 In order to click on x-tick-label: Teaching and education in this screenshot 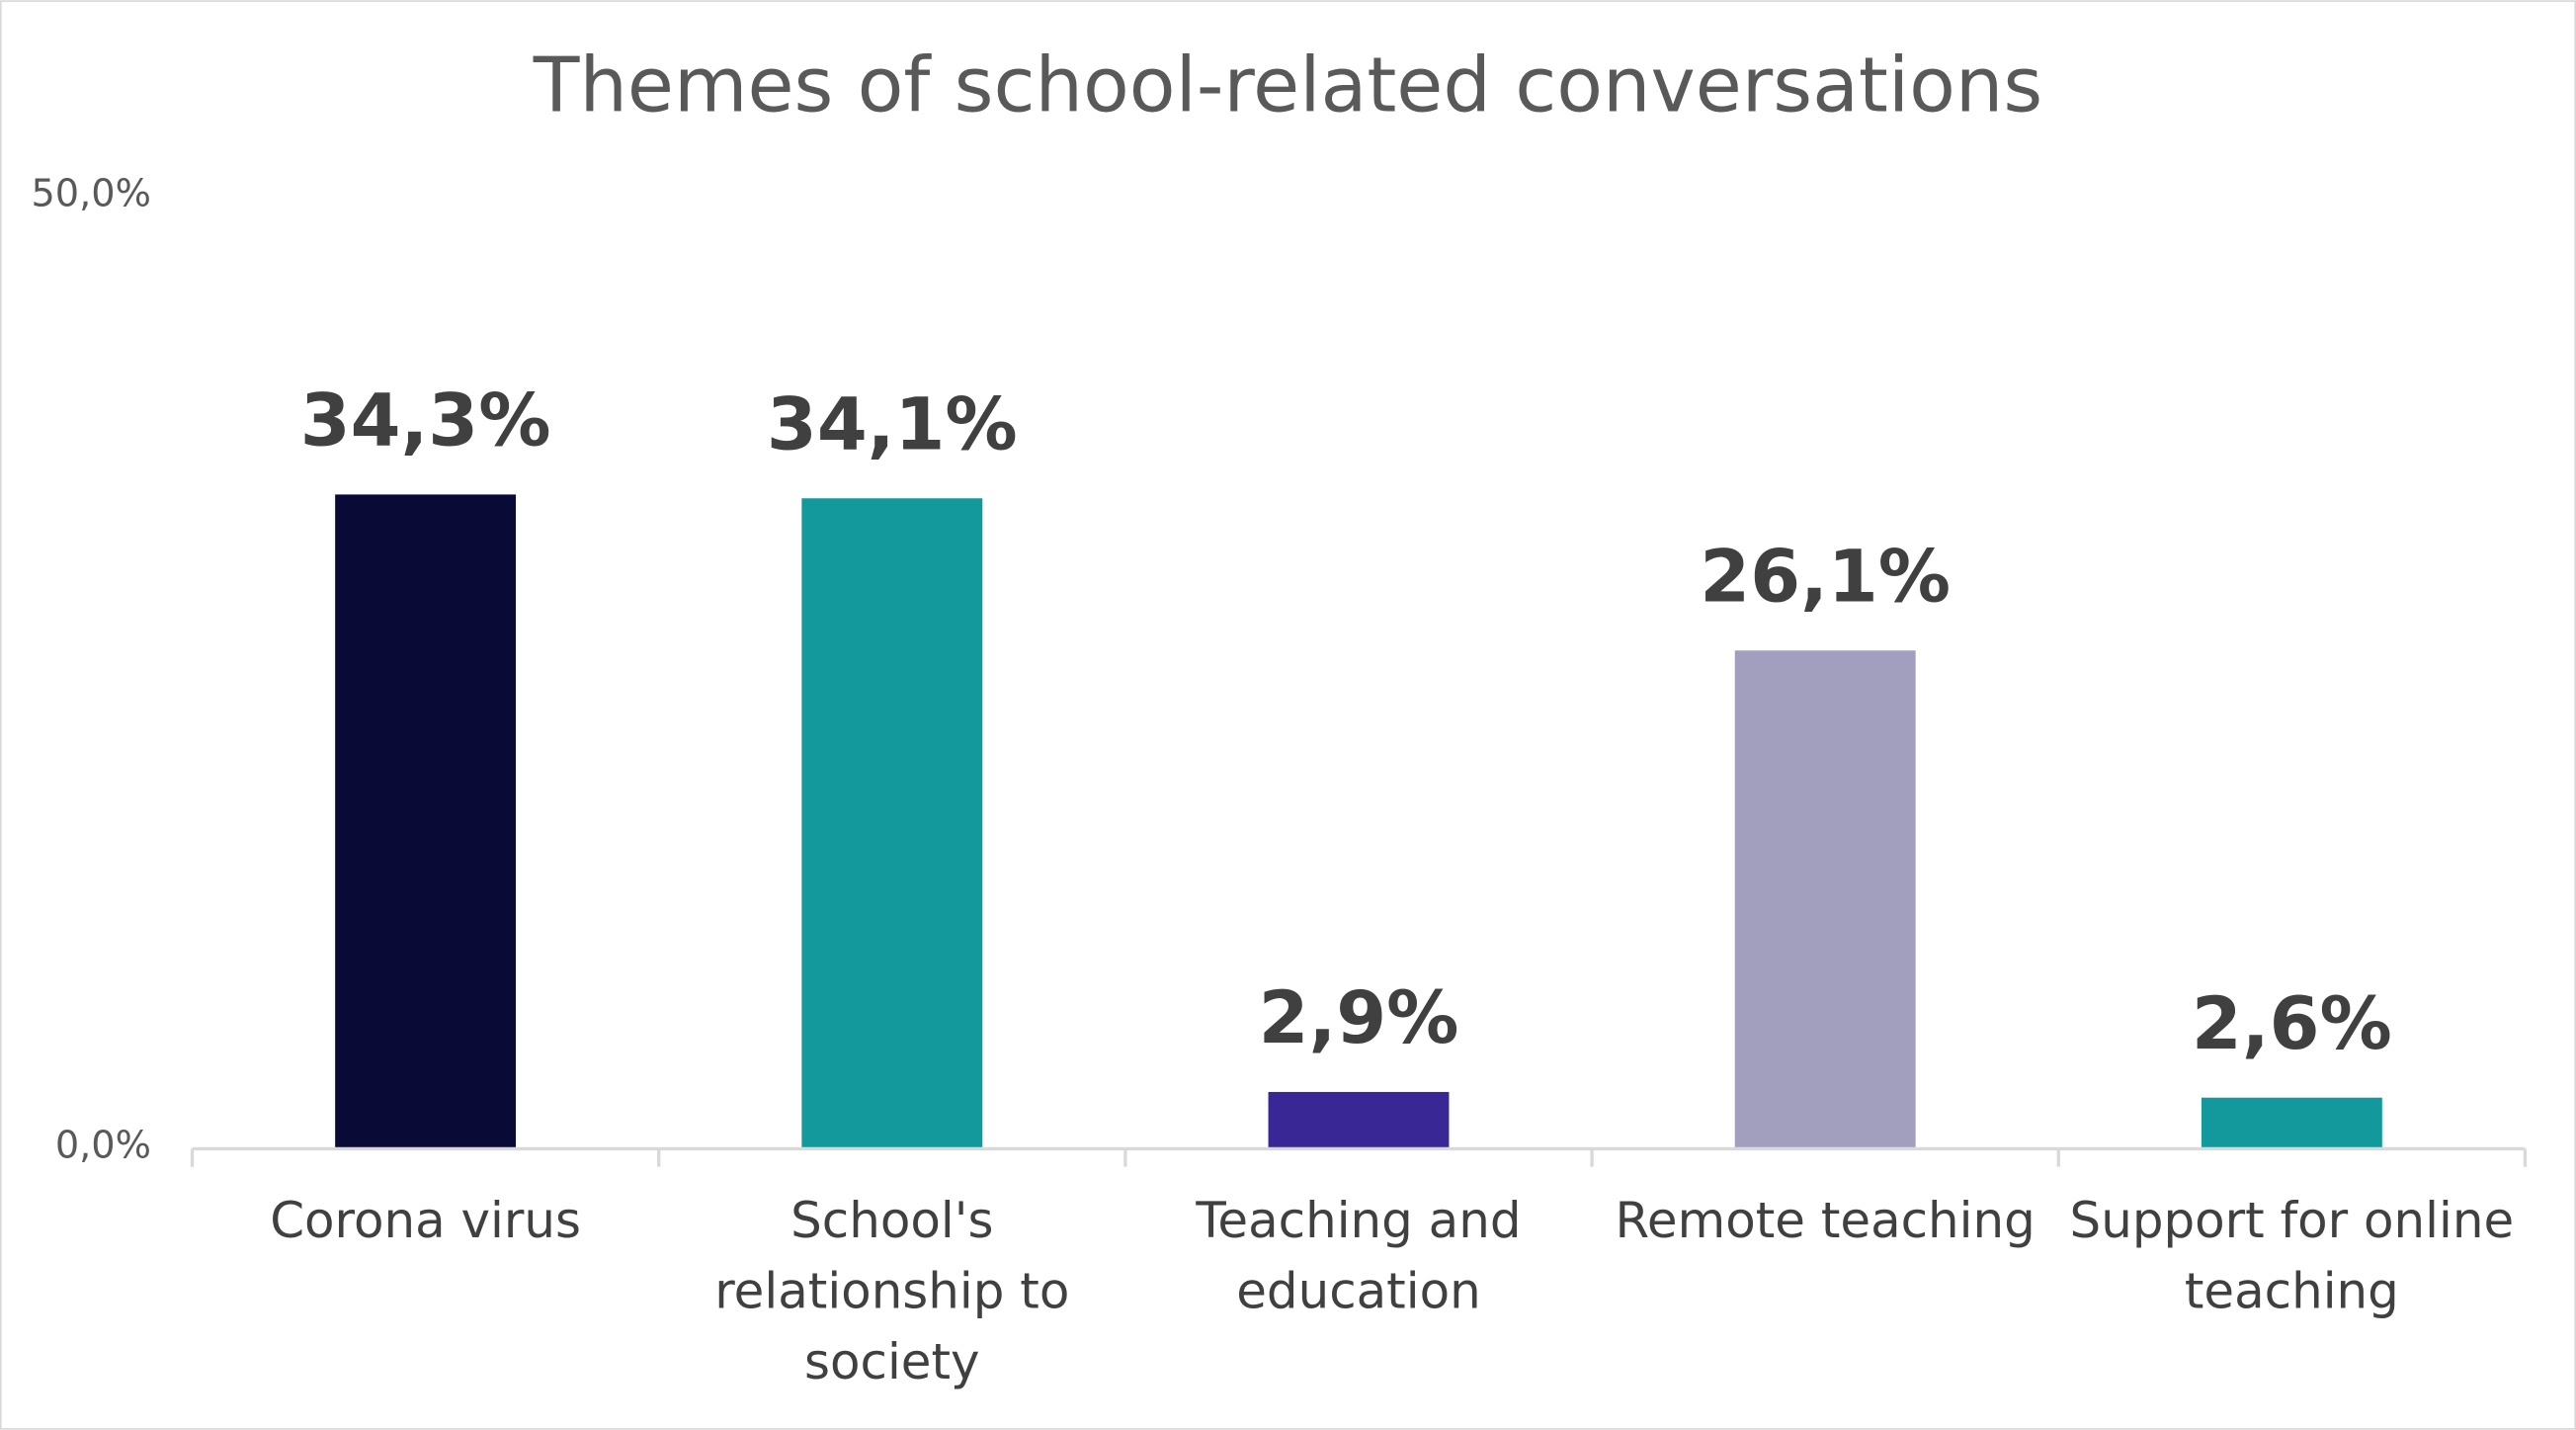, I will do `click(1359, 1257)`.